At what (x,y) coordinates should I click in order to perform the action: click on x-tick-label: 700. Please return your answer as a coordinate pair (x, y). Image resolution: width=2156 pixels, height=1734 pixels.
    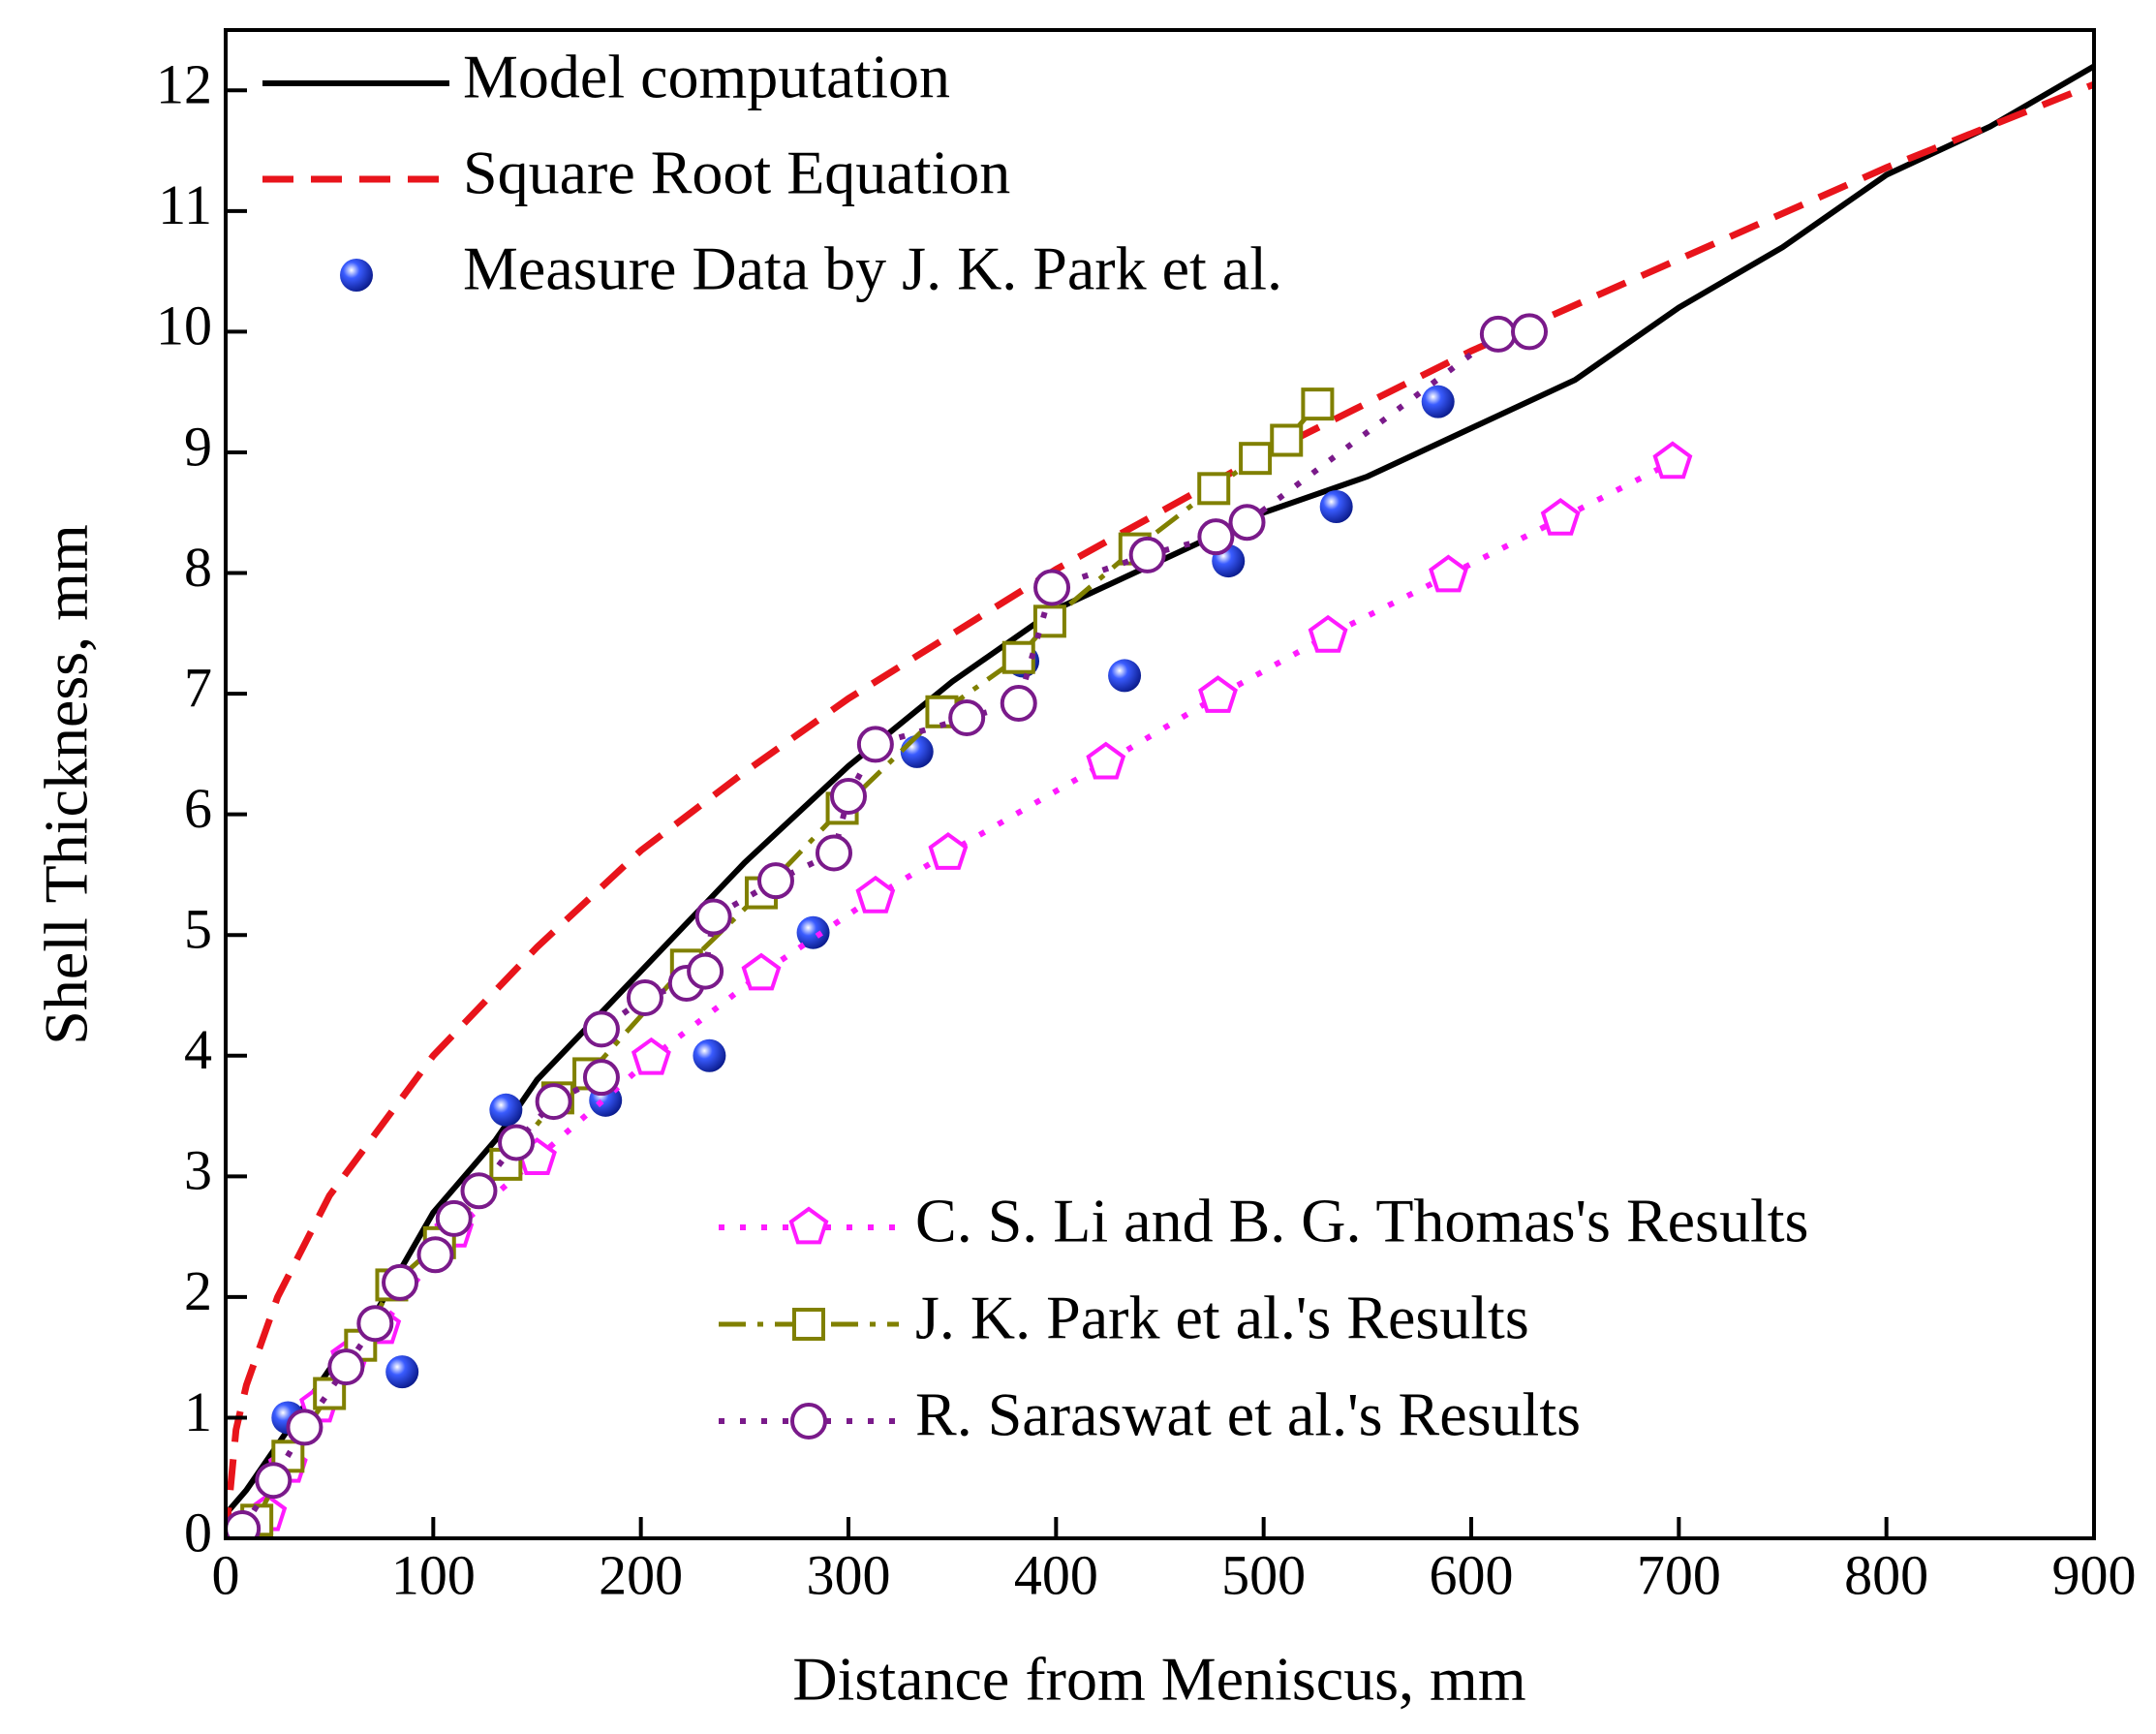
    Looking at the image, I should click on (1679, 1574).